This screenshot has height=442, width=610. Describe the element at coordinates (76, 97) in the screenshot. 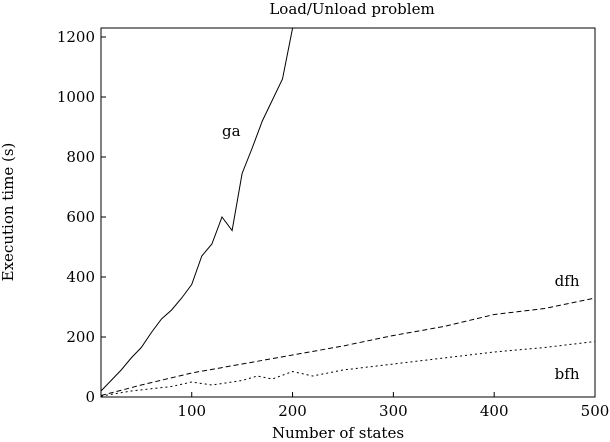

I see `y-tick-label: 1000` at that location.